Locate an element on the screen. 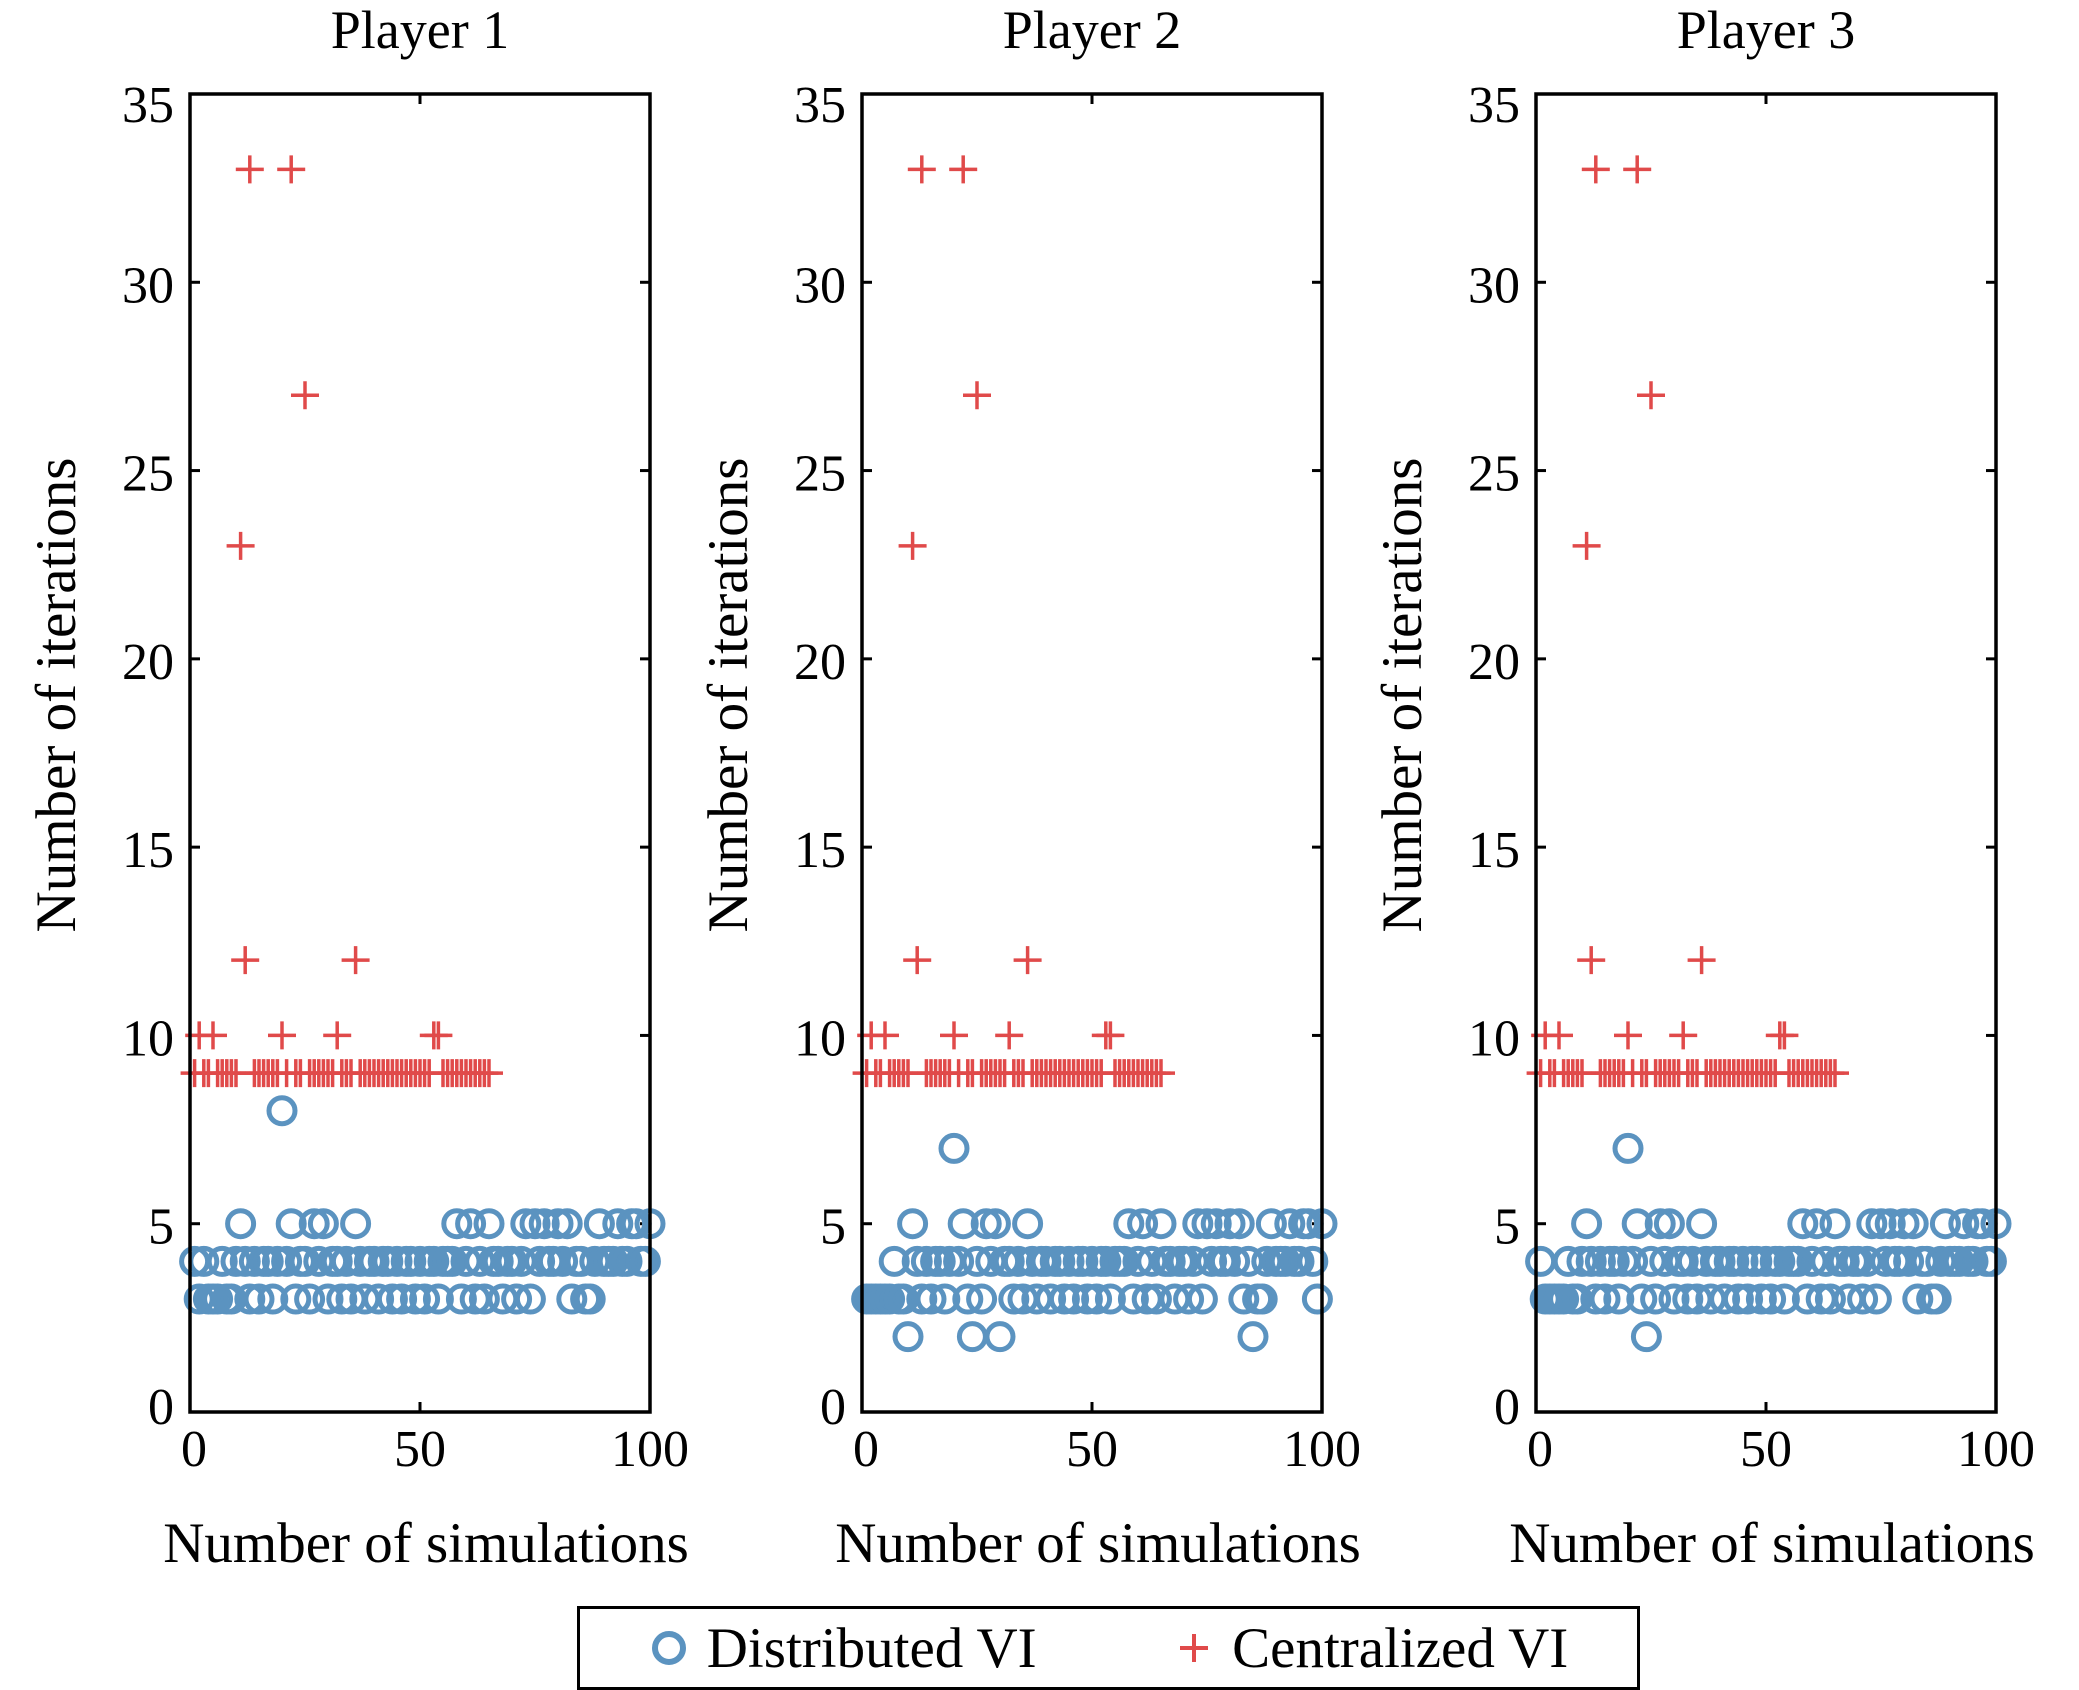 This screenshot has height=1690, width=2079. panel-title: Player 1 is located at coordinates (420, 30).